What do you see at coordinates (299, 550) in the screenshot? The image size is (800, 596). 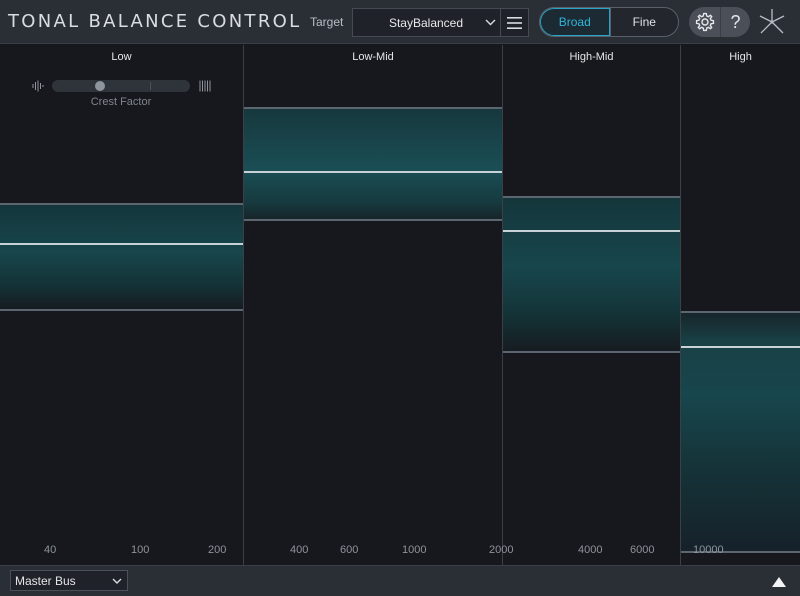 I see `freq-label: 400` at bounding box center [299, 550].